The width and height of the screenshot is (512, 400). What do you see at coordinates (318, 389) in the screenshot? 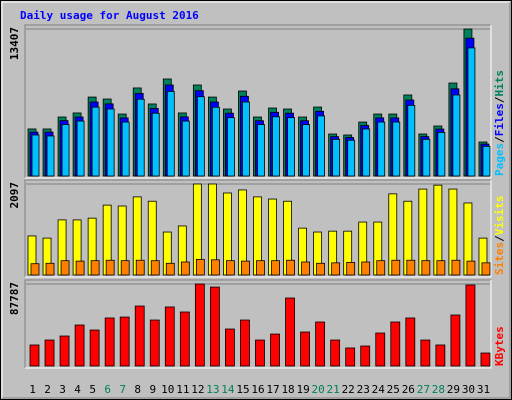
I see `x-tick-label: 20` at bounding box center [318, 389].